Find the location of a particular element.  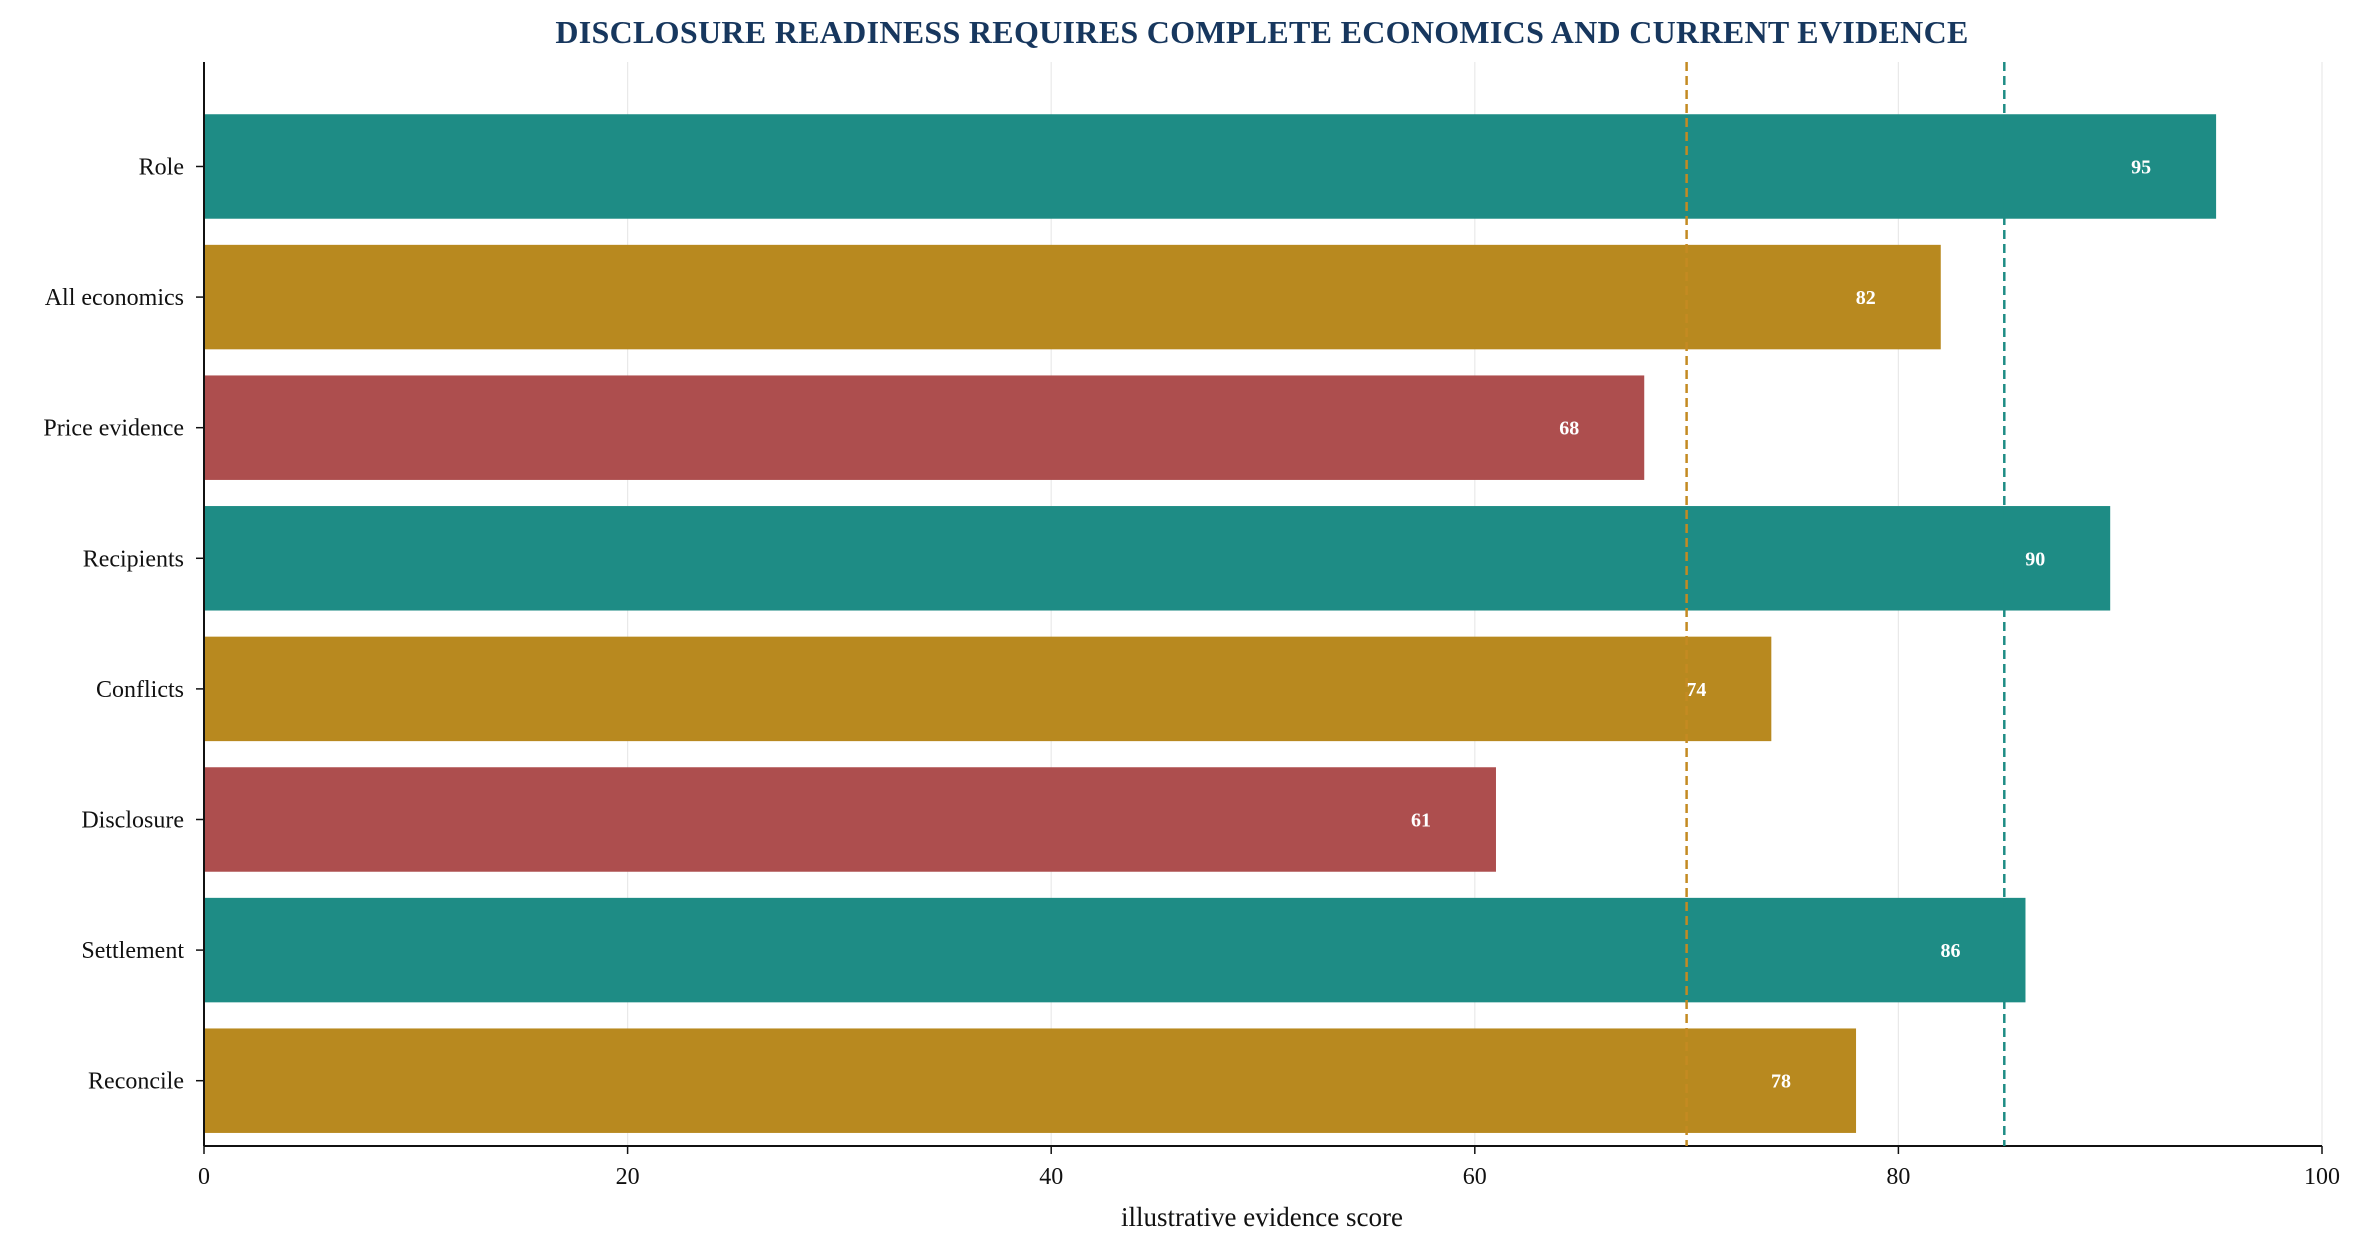

y-tick-label-1: All economics is located at coordinates (114, 298).